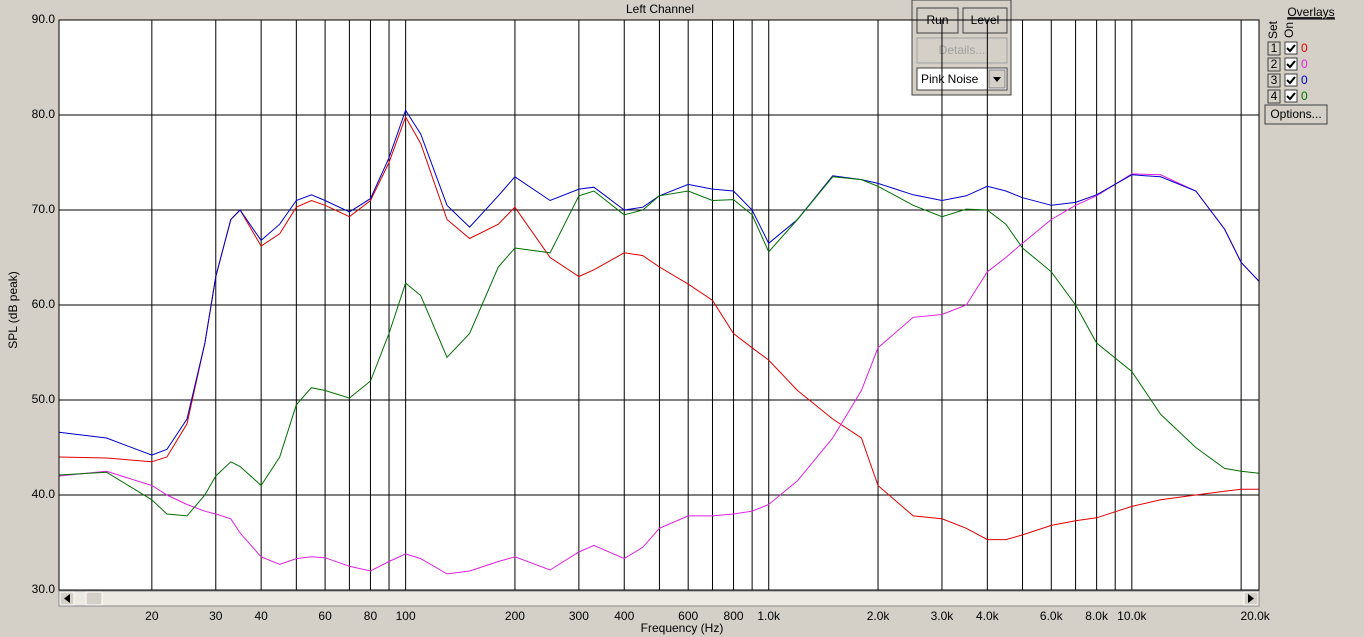 The image size is (1364, 637). I want to click on x-tick-label: 1.0k, so click(769, 616).